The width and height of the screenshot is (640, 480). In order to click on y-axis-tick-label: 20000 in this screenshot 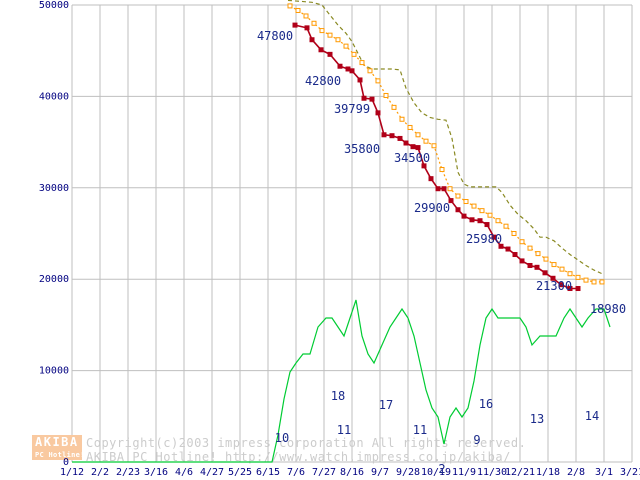, I will do `click(54, 279)`.